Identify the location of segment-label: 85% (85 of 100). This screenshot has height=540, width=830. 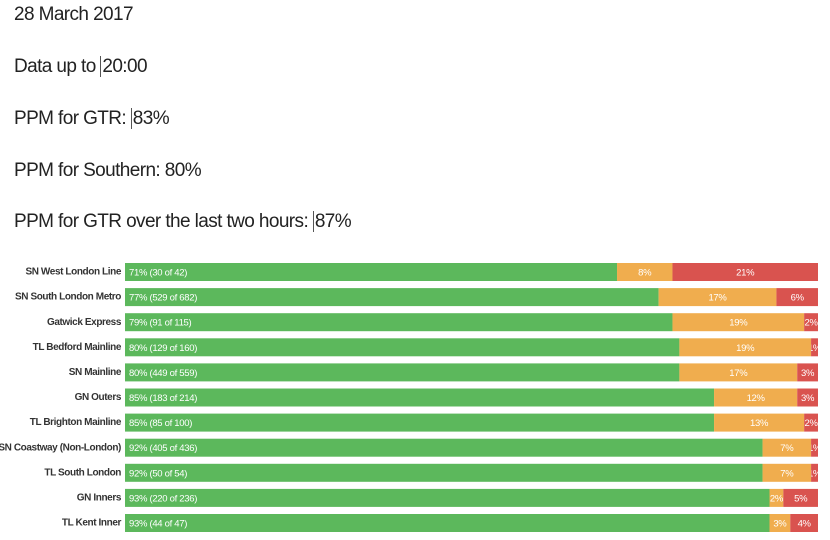
(160, 423).